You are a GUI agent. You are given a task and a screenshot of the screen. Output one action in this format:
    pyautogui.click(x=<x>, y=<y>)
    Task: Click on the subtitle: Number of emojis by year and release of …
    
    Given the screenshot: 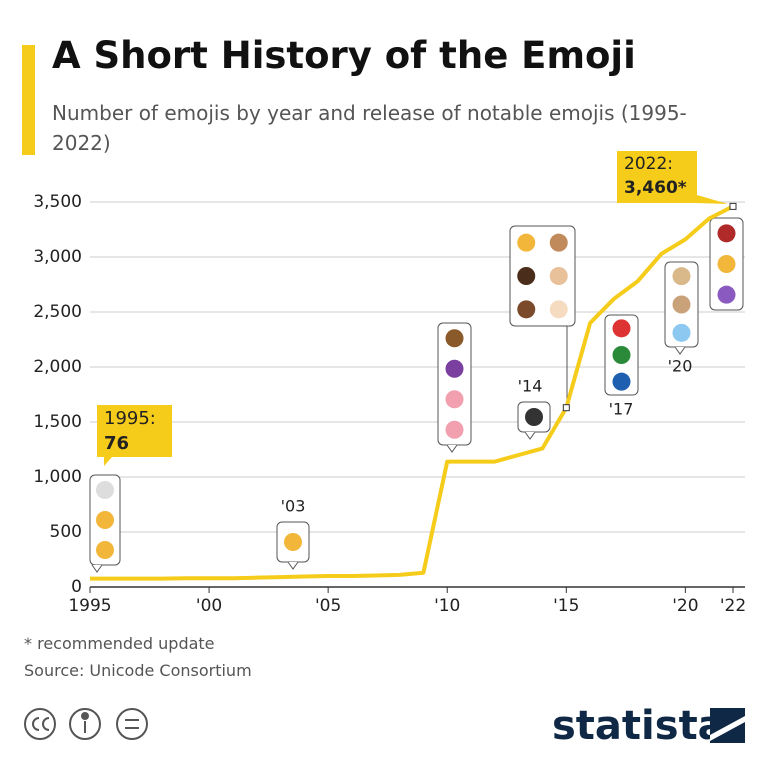 What is the action you would take?
    pyautogui.click(x=369, y=128)
    